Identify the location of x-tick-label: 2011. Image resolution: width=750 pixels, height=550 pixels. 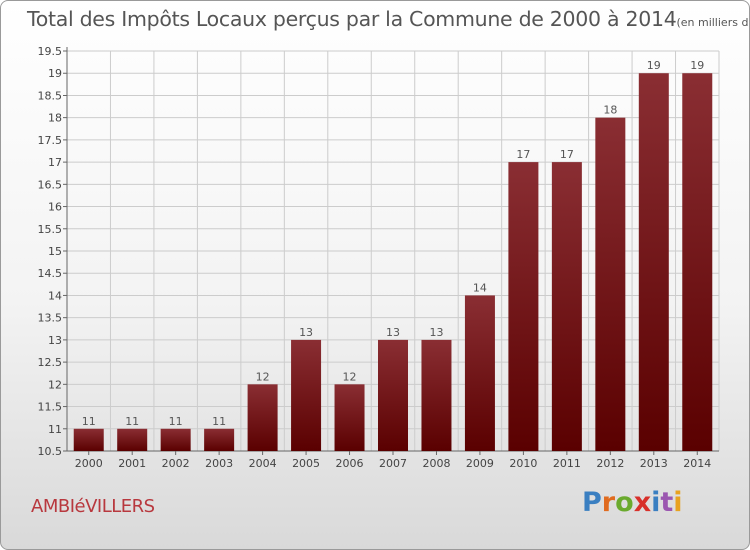
(567, 463).